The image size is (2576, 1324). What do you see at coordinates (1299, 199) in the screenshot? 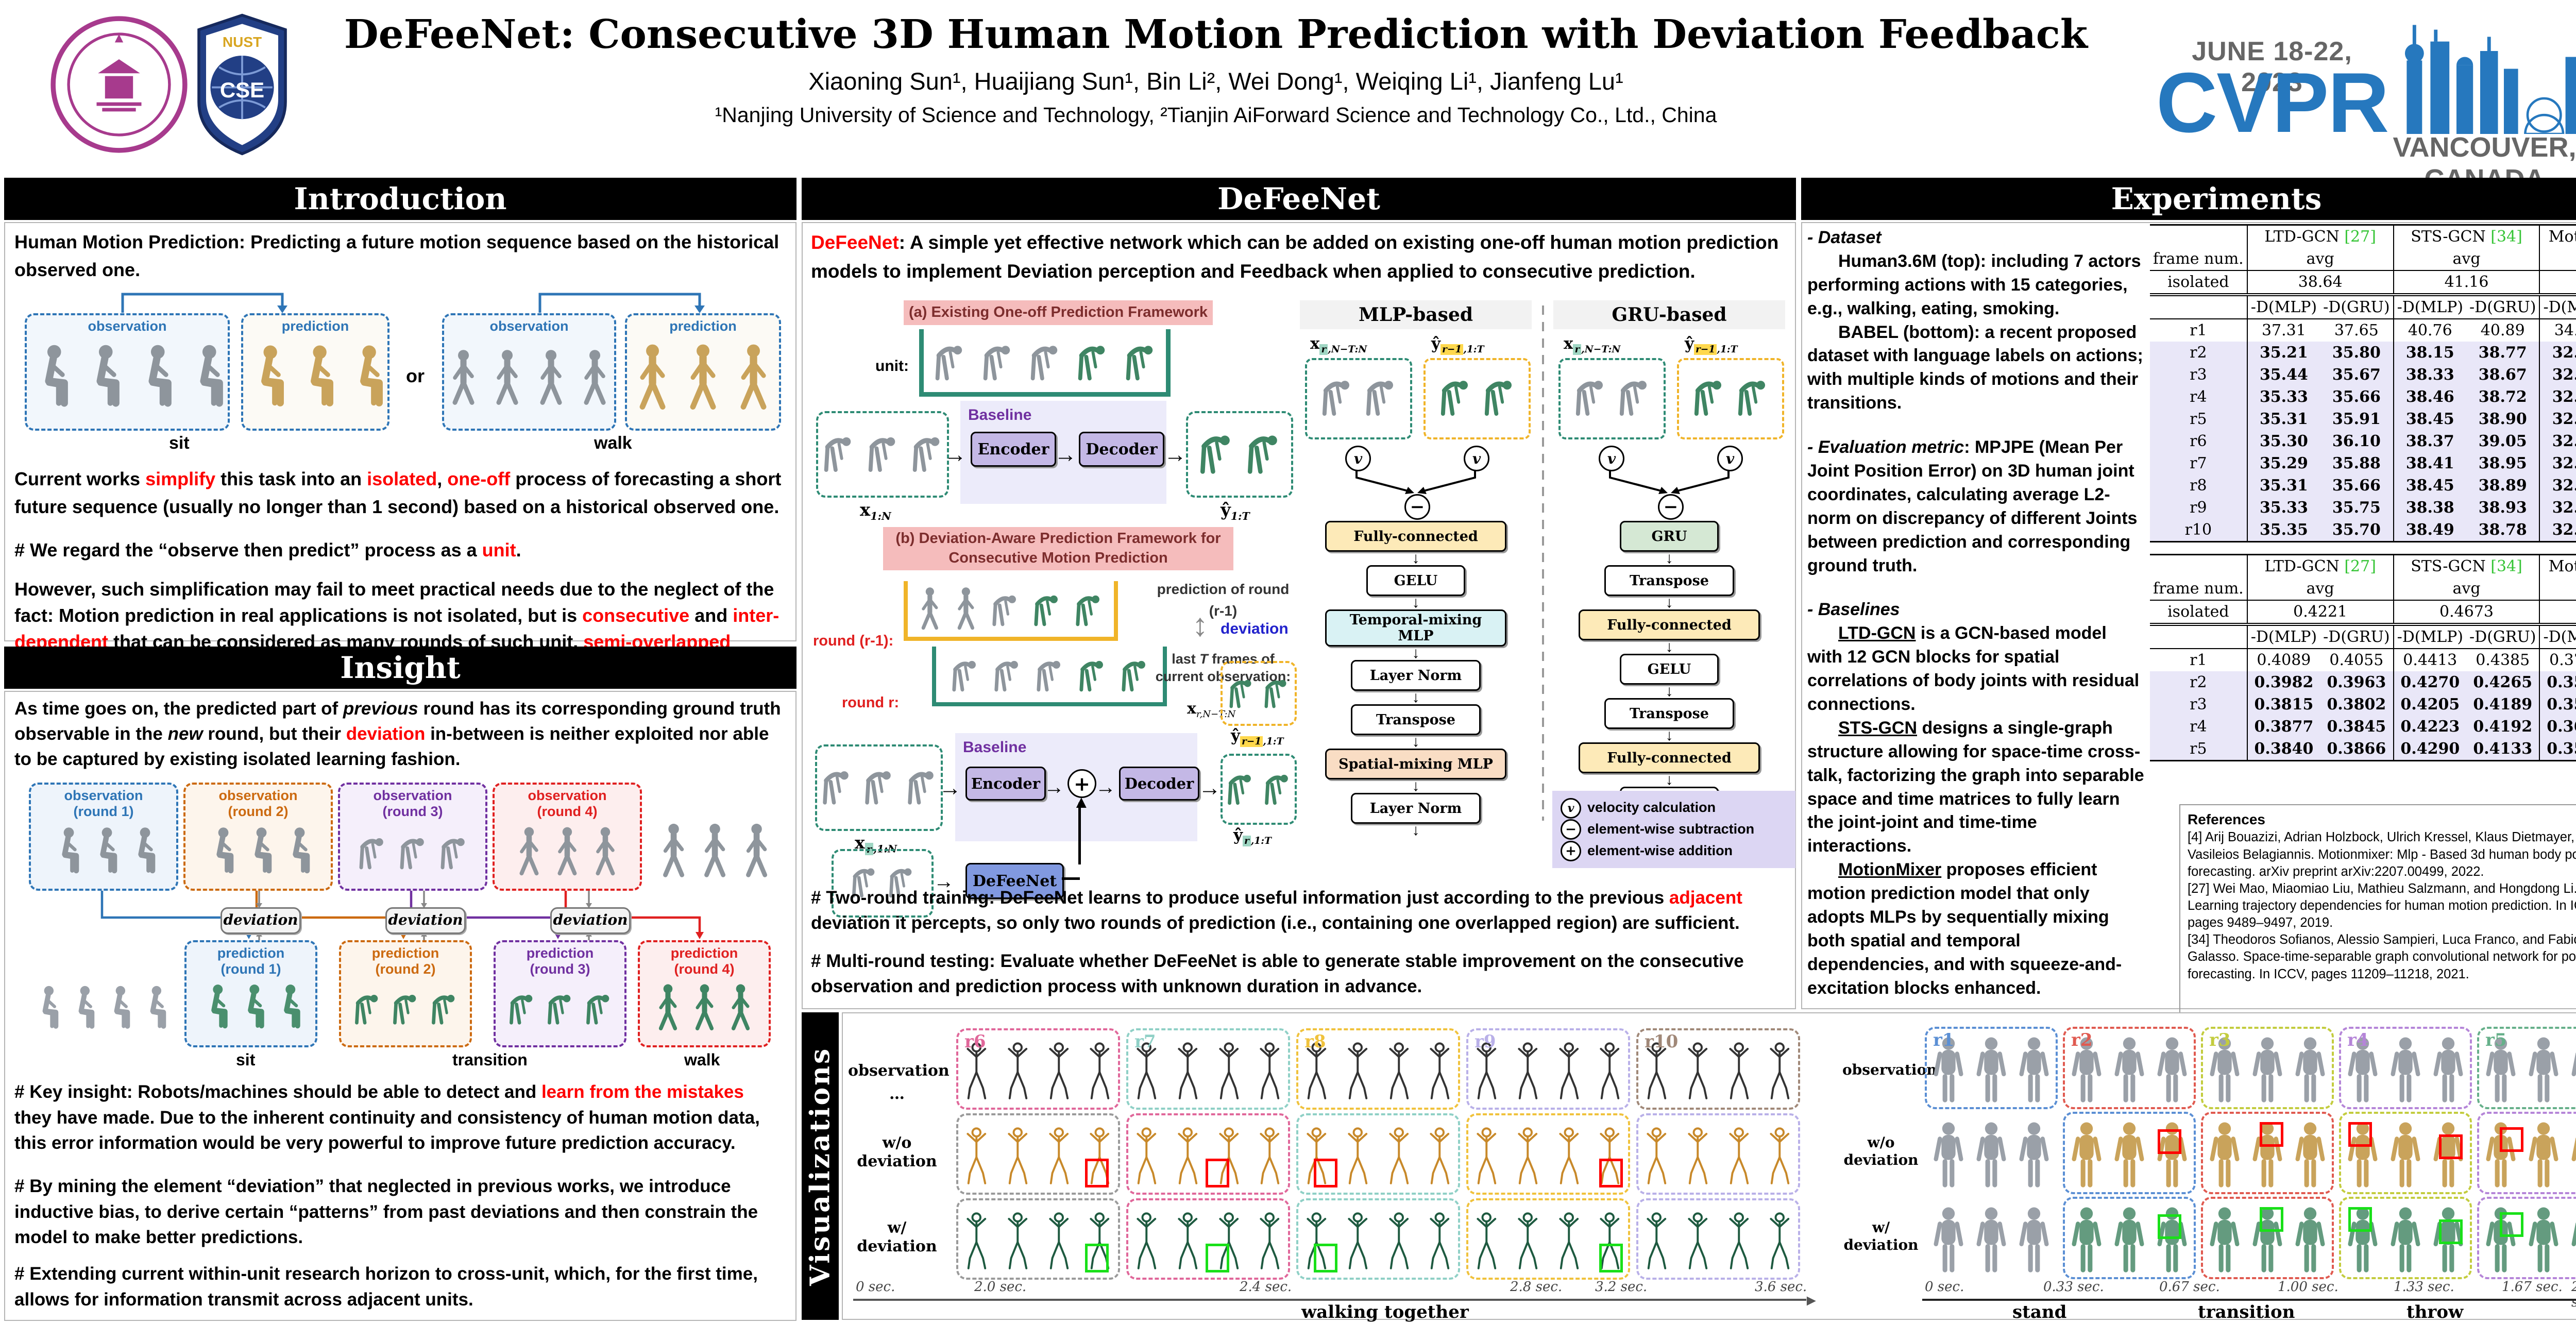
I see `section-header-defeenet: DeFeeNet` at bounding box center [1299, 199].